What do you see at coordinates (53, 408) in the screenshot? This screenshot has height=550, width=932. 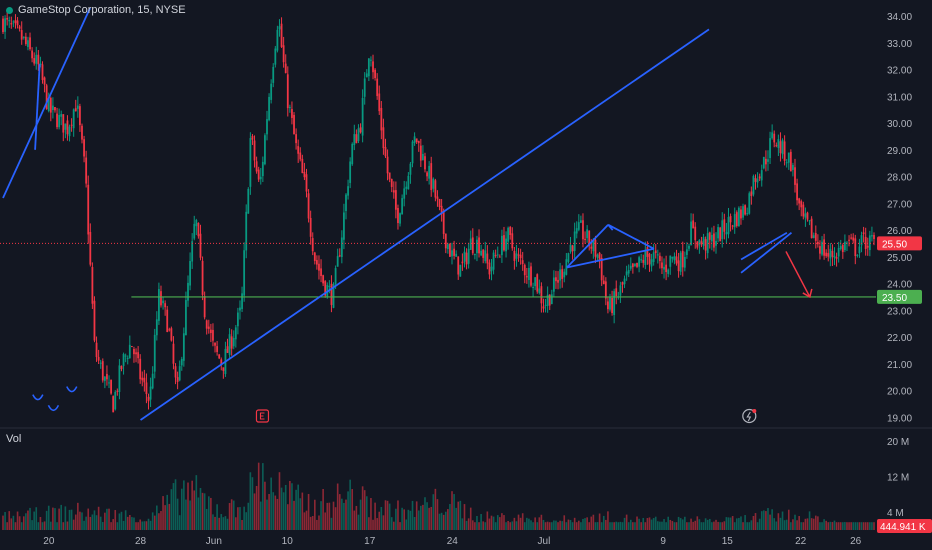 I see `bottom-mark-icon` at bounding box center [53, 408].